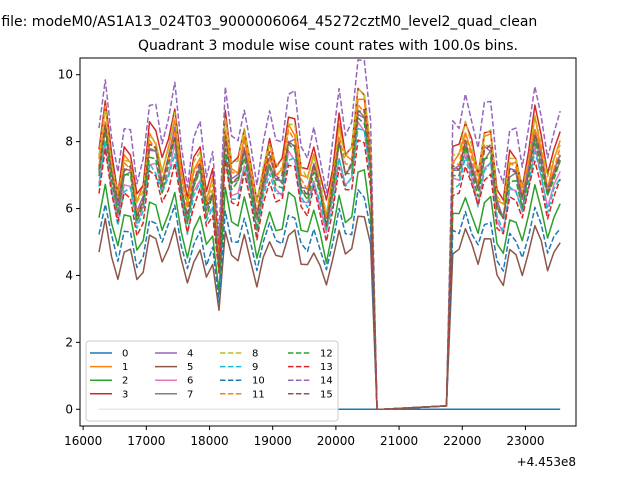 The height and width of the screenshot is (480, 640). I want to click on y-tick-label: 6, so click(69, 209).